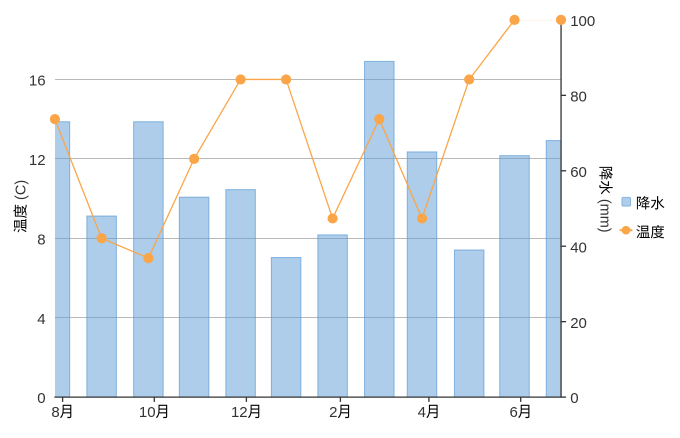  What do you see at coordinates (578, 172) in the screenshot?
I see `svg-text: 60` at bounding box center [578, 172].